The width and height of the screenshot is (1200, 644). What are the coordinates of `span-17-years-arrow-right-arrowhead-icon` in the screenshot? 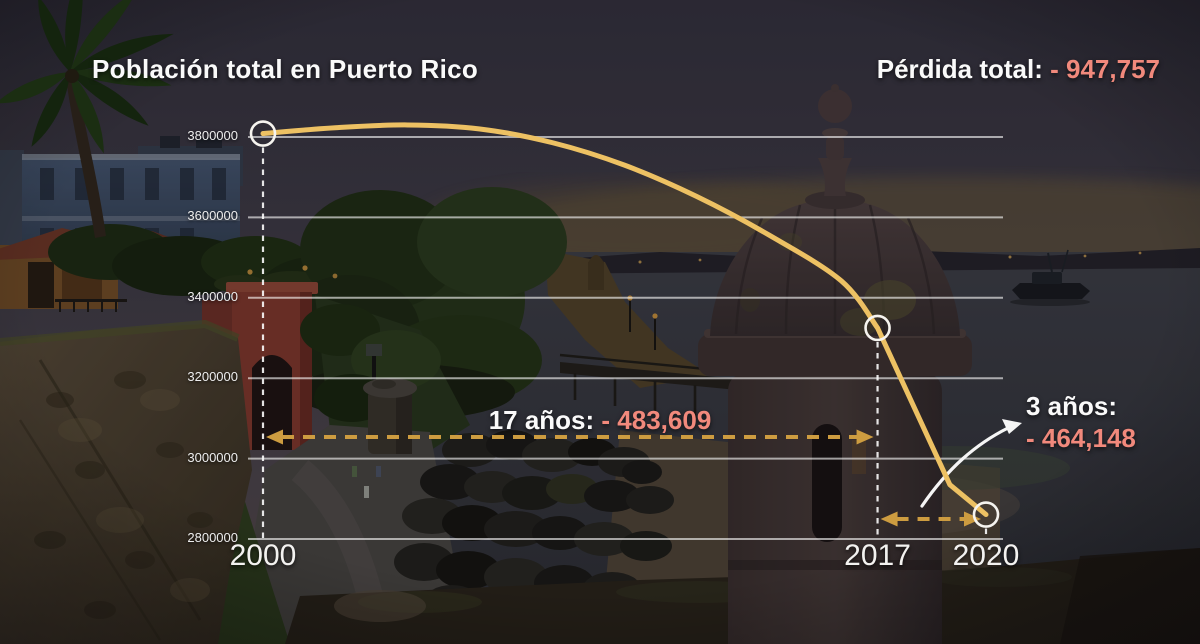 It's located at (865, 437).